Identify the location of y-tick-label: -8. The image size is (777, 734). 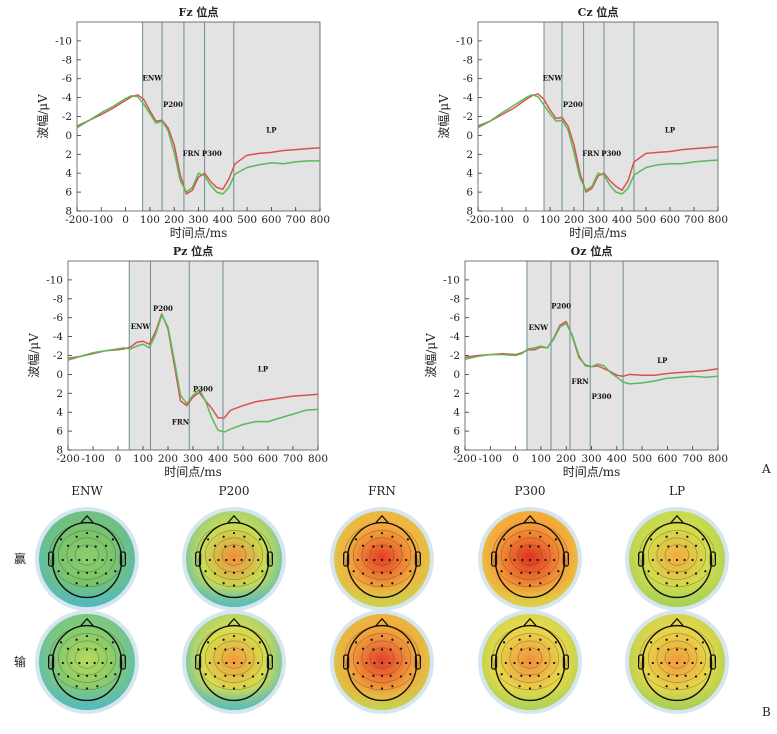
(67, 60).